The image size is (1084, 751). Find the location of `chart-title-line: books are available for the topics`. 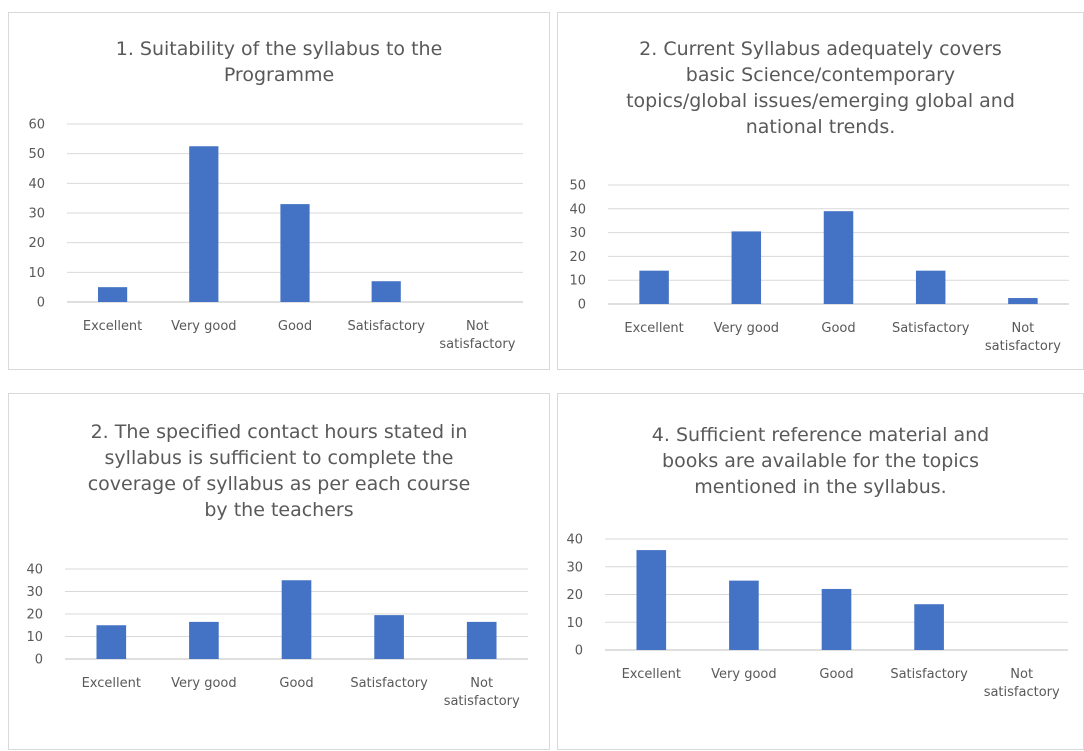

chart-title-line: books are available for the topics is located at coordinates (820, 461).